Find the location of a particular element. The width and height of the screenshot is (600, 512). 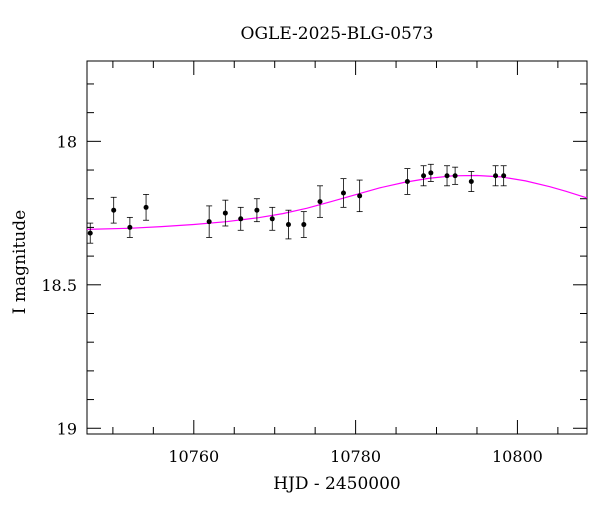

y-tick-label: 18 is located at coordinates (67, 141).